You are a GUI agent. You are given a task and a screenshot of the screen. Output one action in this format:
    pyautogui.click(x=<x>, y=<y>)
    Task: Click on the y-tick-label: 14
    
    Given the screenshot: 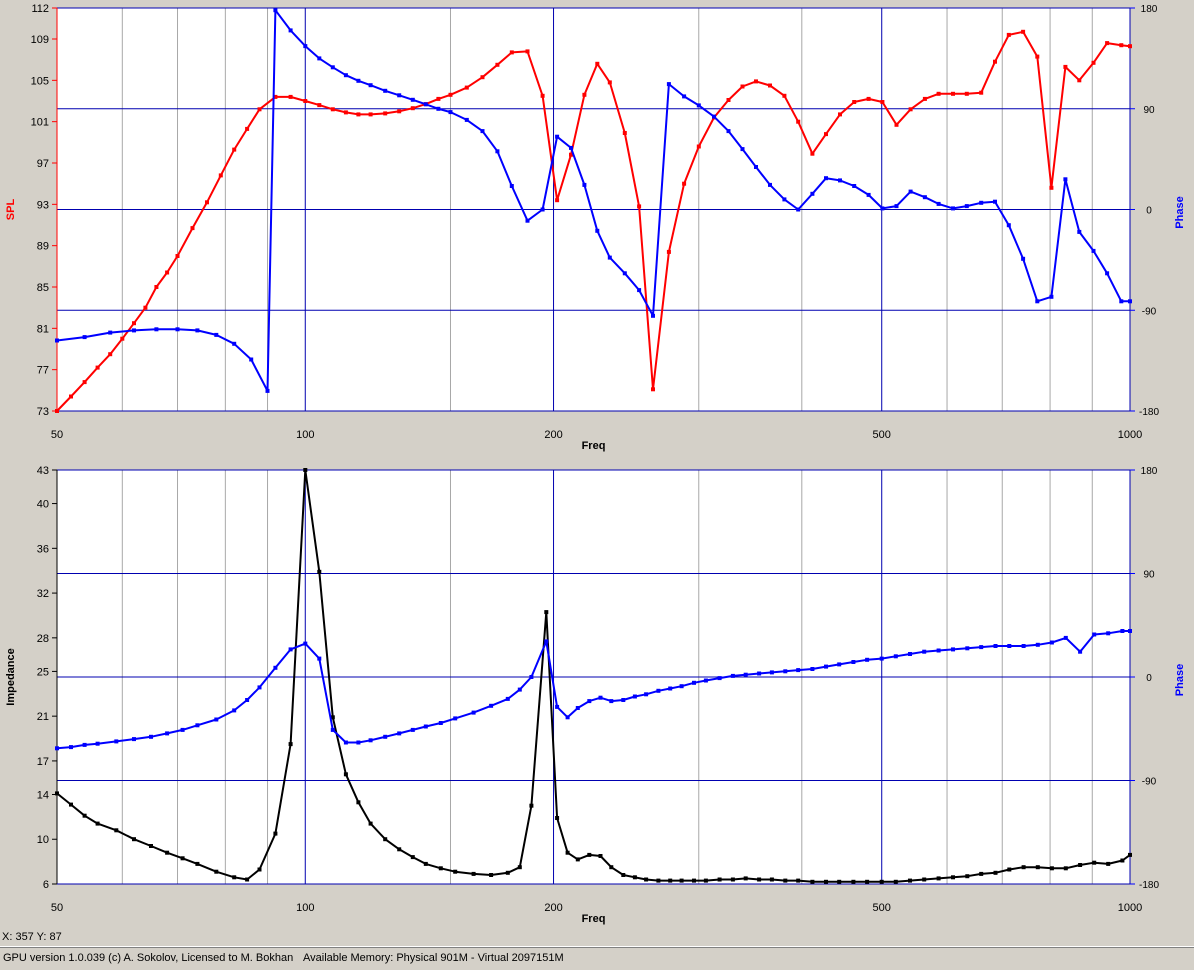 What is the action you would take?
    pyautogui.click(x=43, y=795)
    